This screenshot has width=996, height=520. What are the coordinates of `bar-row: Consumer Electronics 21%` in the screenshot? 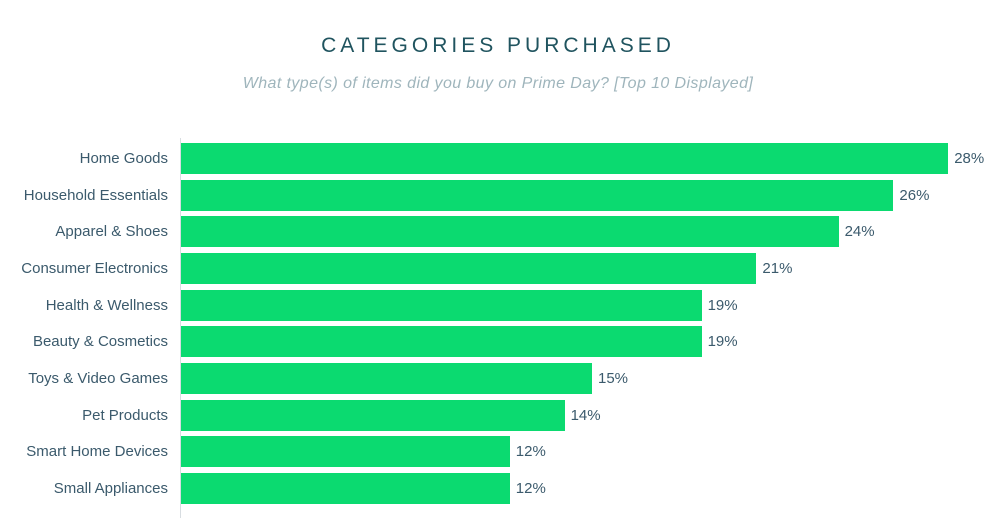 It's located at (498, 268).